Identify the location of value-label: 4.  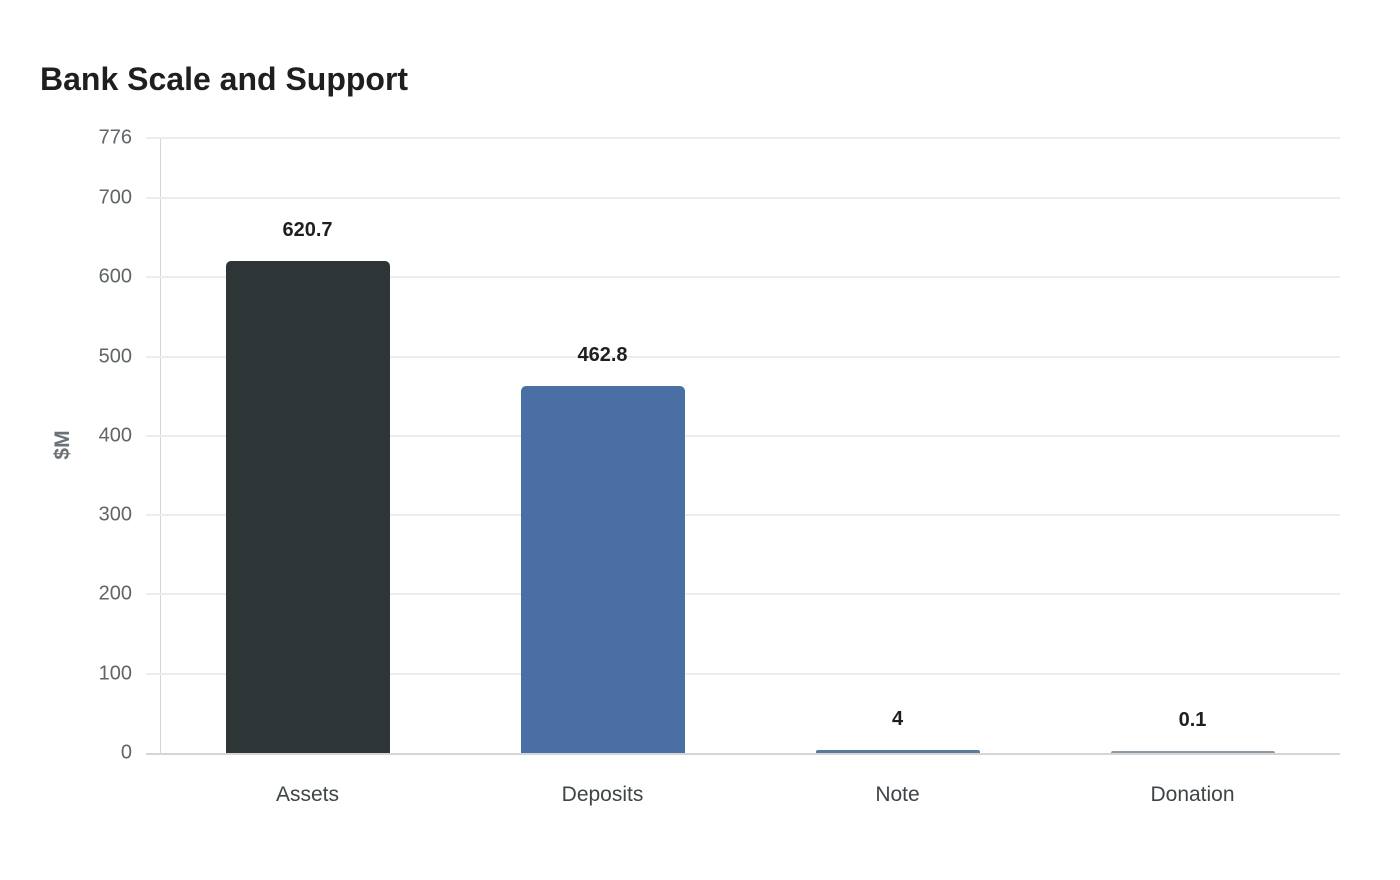
(897, 718).